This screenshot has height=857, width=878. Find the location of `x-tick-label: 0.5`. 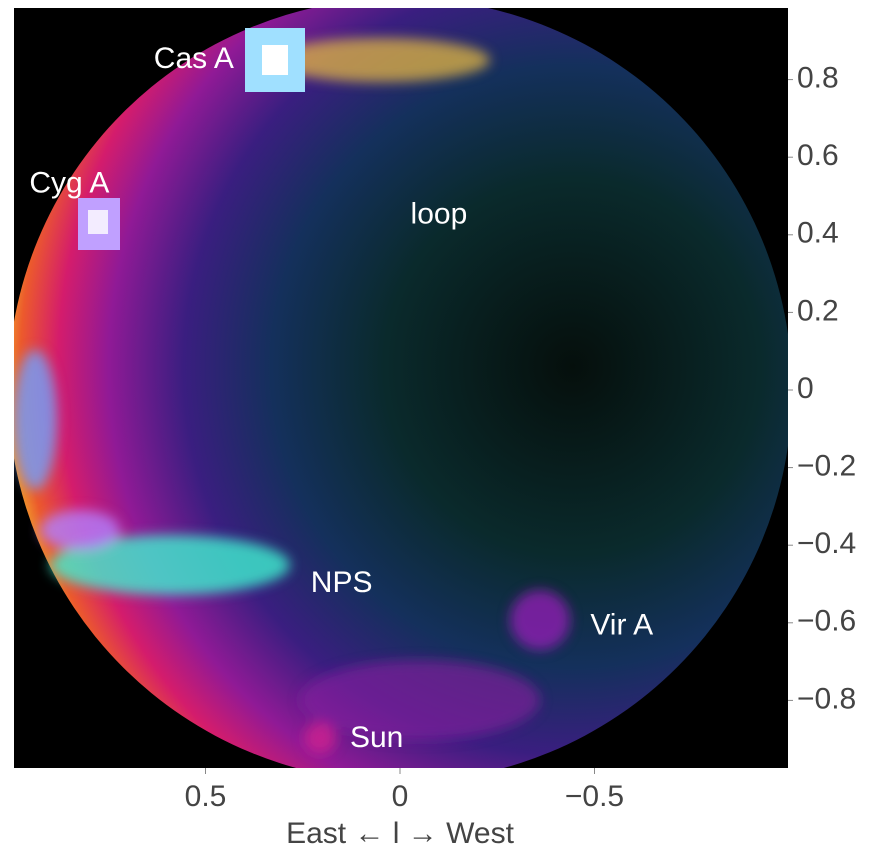

x-tick-label: 0.5 is located at coordinates (206, 796).